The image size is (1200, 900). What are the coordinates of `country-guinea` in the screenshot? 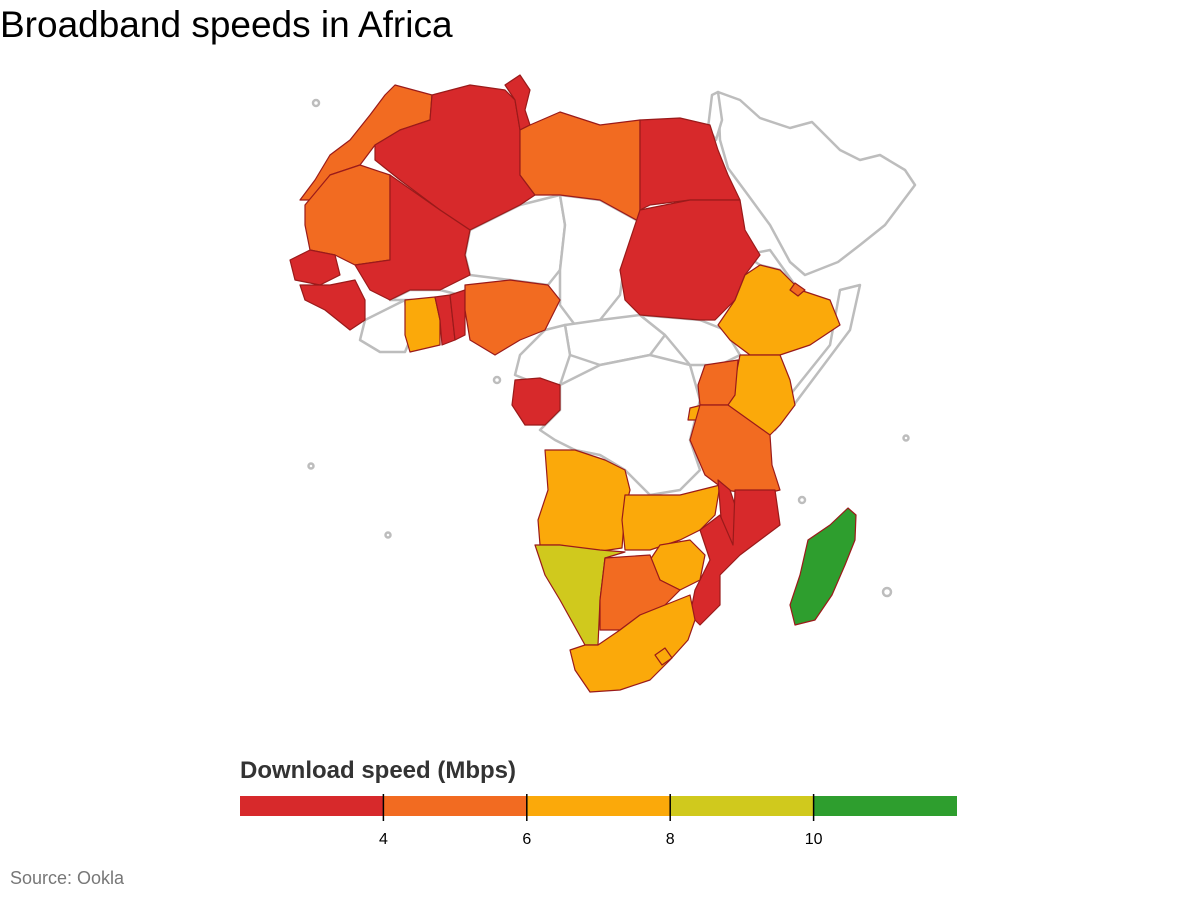 It's located at (332, 305).